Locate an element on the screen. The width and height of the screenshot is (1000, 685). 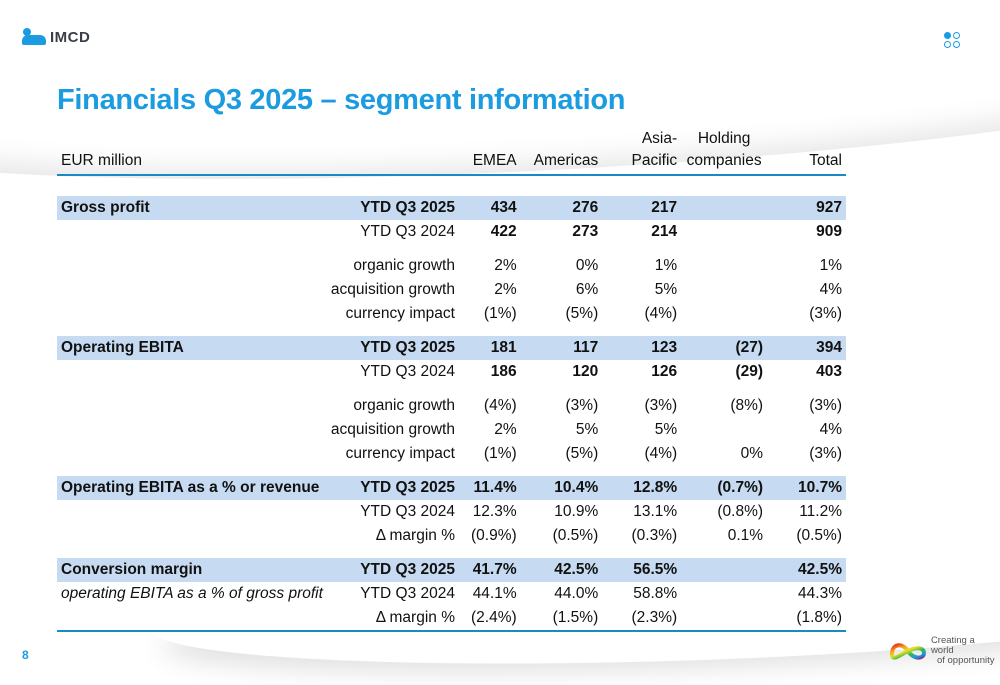
cell-holding-companies: (29) is located at coordinates (749, 371).